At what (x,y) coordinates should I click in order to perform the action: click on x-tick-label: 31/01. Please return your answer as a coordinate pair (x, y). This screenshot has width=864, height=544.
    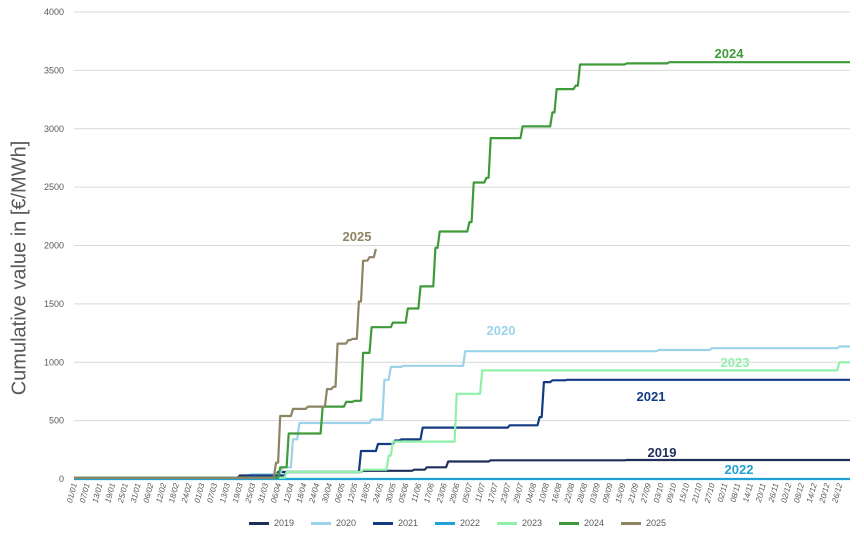
    Looking at the image, I should click on (136, 493).